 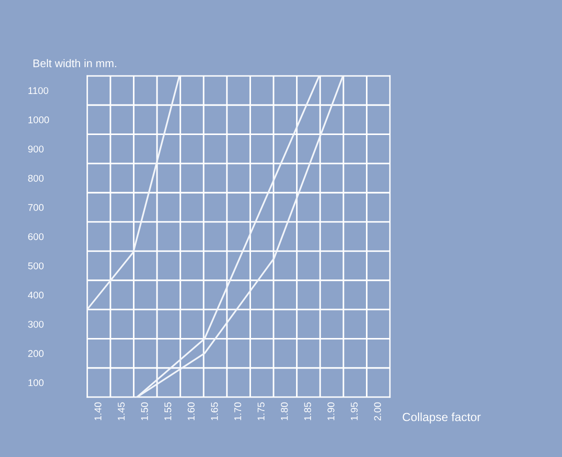 I want to click on x-tick-label: 2.00, so click(x=377, y=411).